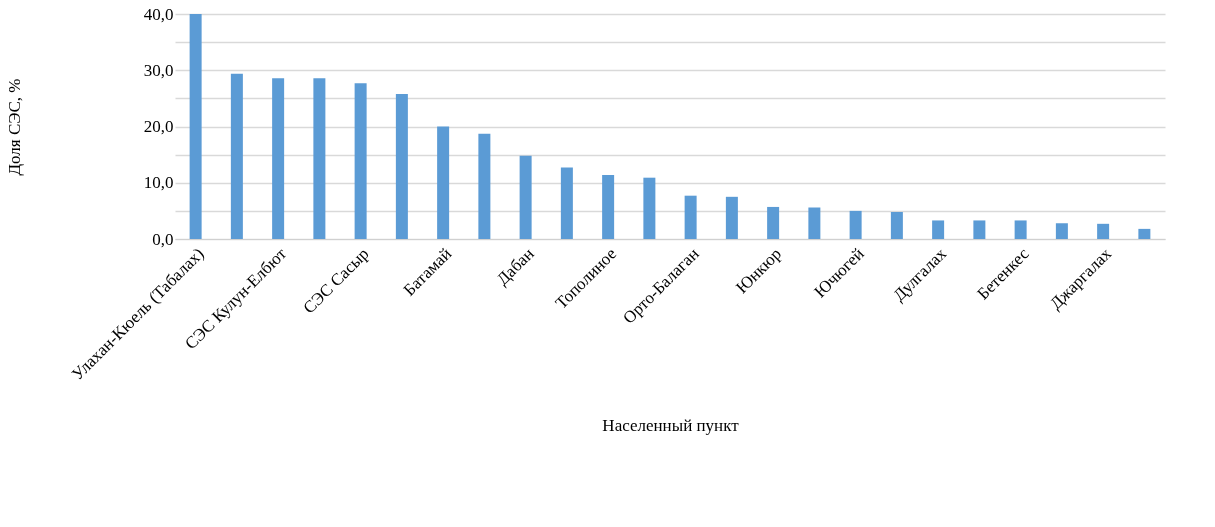 The width and height of the screenshot is (1215, 527). Describe the element at coordinates (671, 426) in the screenshot. I see `x-axis-title: Населенный пункт` at that location.